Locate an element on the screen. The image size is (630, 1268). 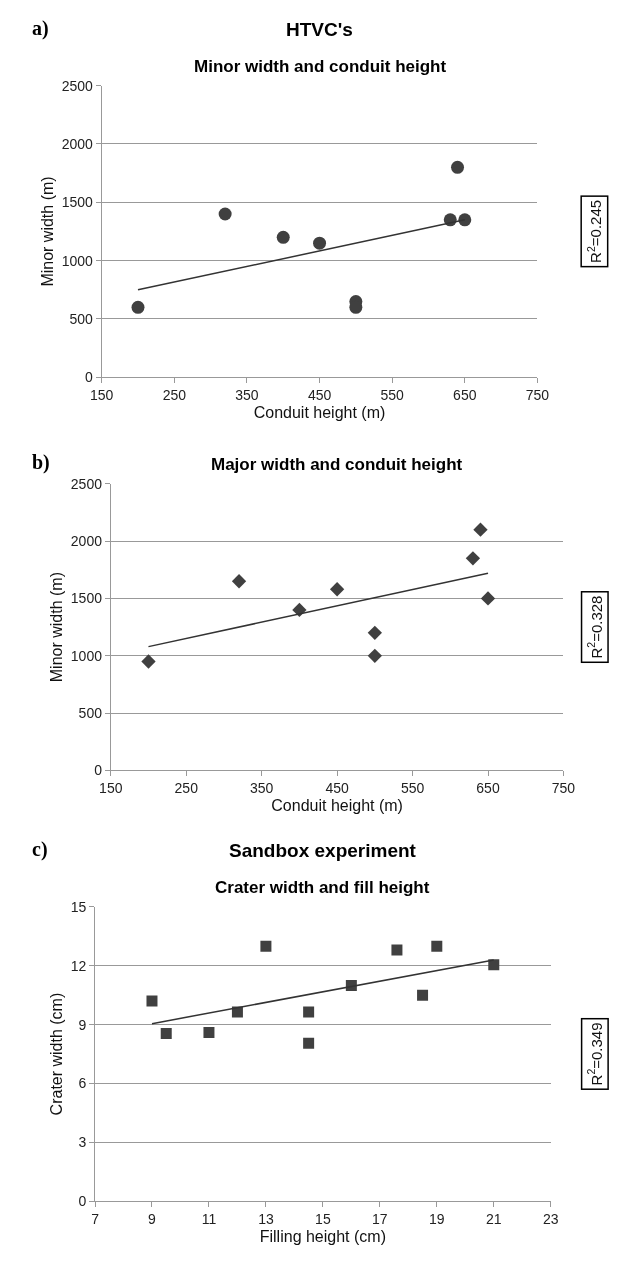
y-tick-label: 12 is located at coordinates (78, 965).